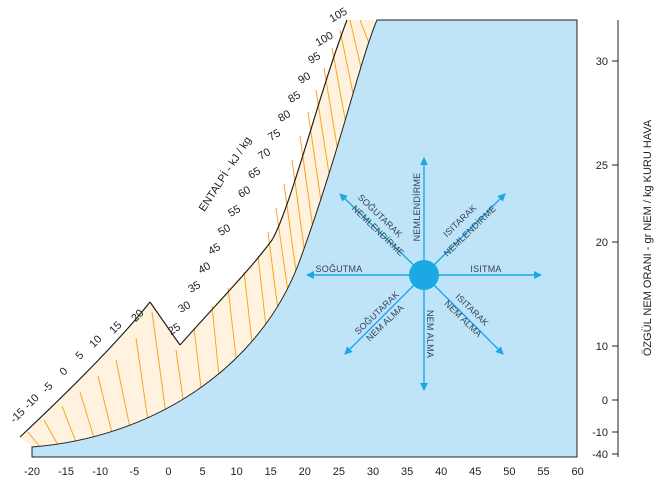 Image resolution: width=659 pixels, height=482 pixels. What do you see at coordinates (605, 401) in the screenshot?
I see `y-tick-0: 0` at bounding box center [605, 401].